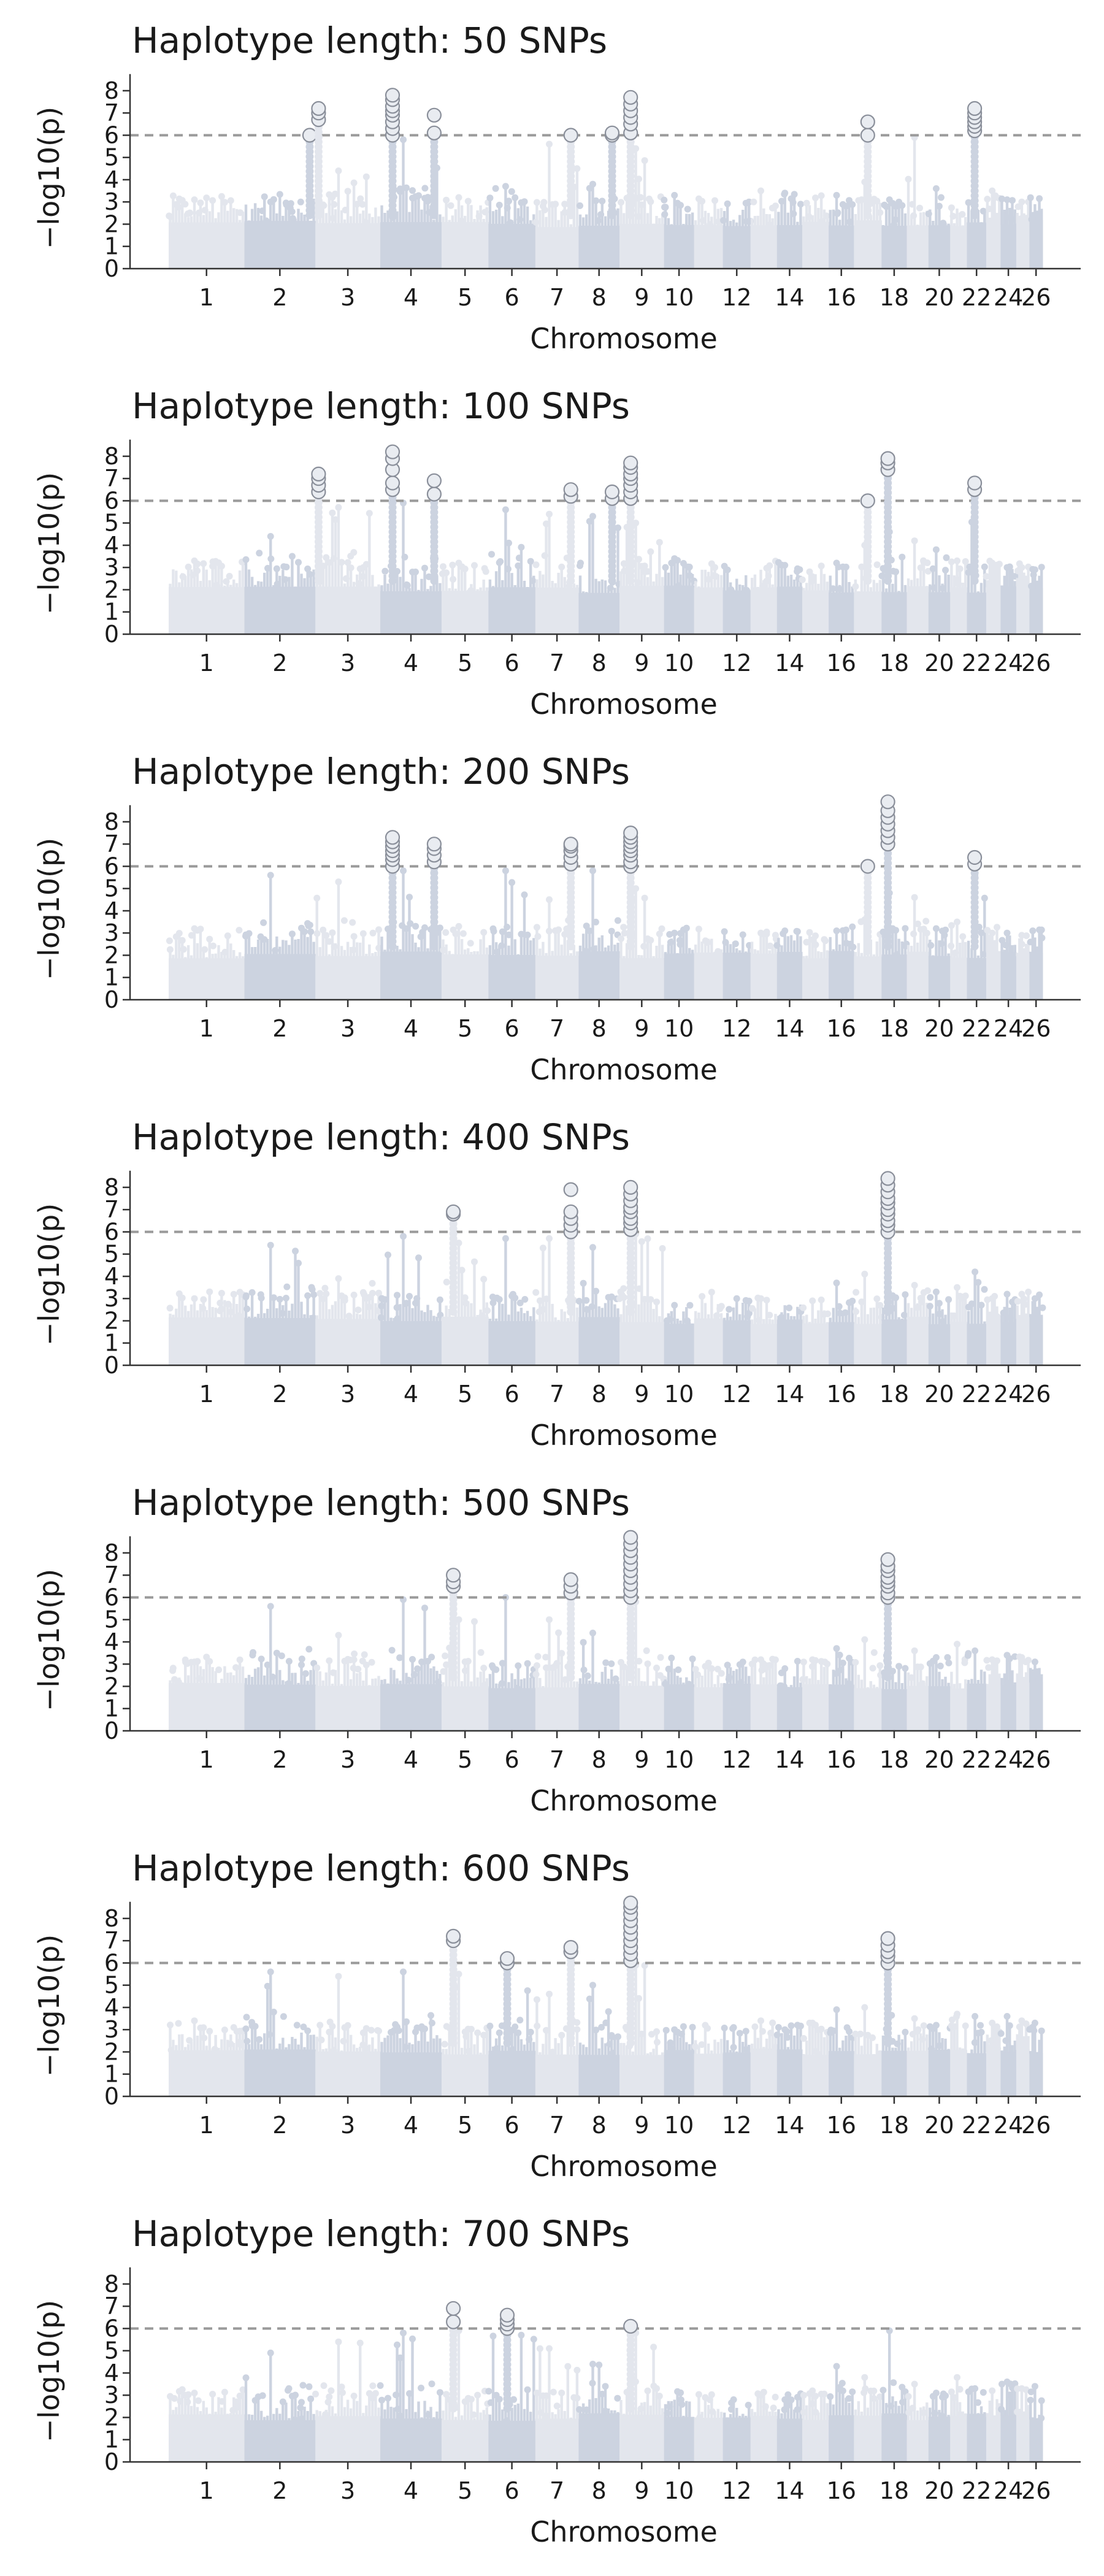  I want to click on chromosome-4-points, so click(411, 1663).